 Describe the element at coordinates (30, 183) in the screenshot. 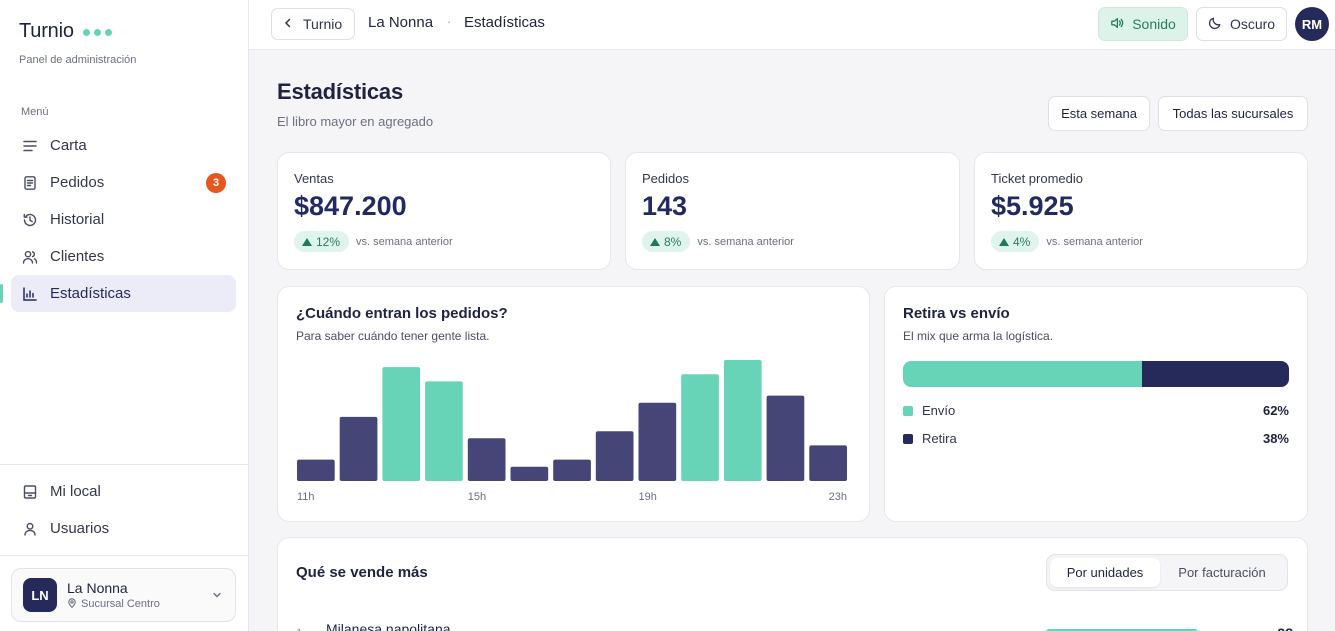

I see `receipt-icon` at that location.